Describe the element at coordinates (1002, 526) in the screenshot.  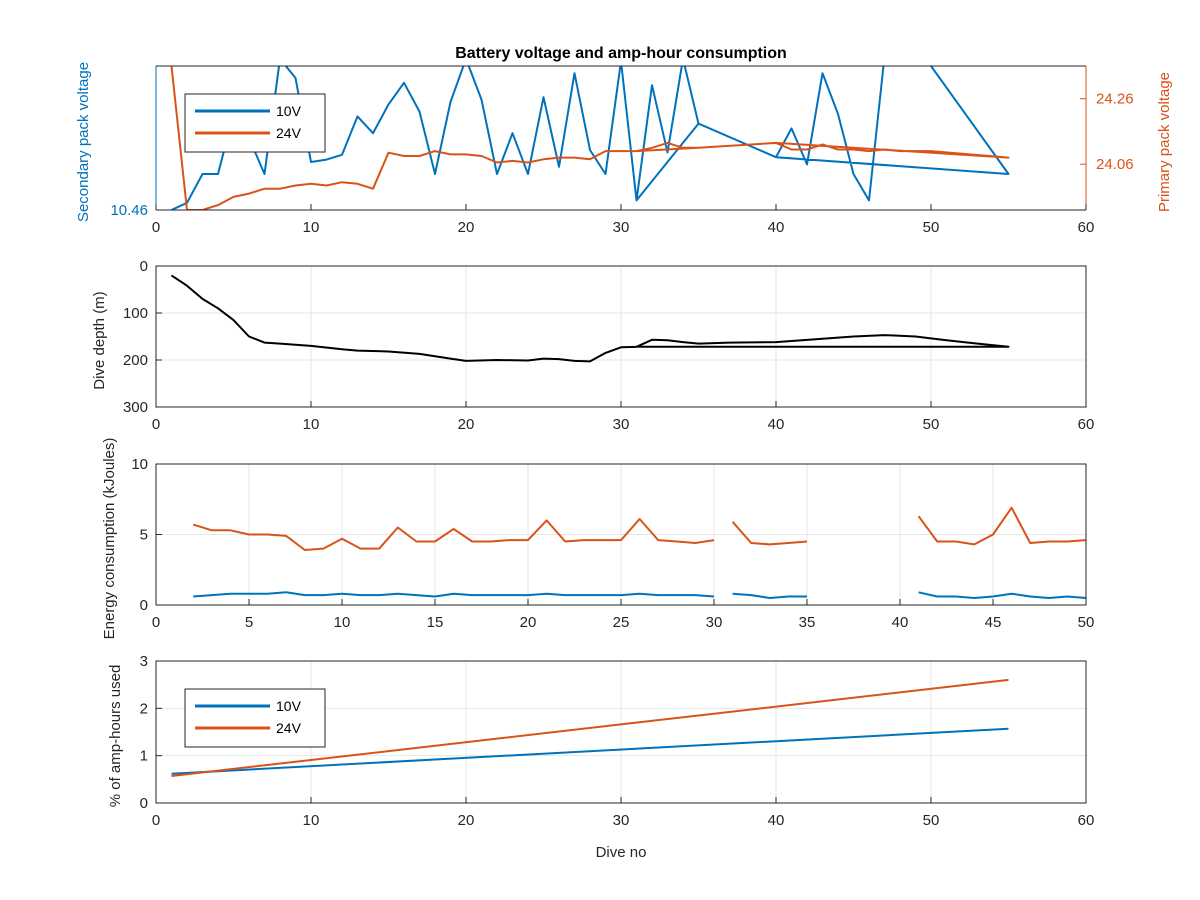
I see `energy-line-24V-seg2` at that location.